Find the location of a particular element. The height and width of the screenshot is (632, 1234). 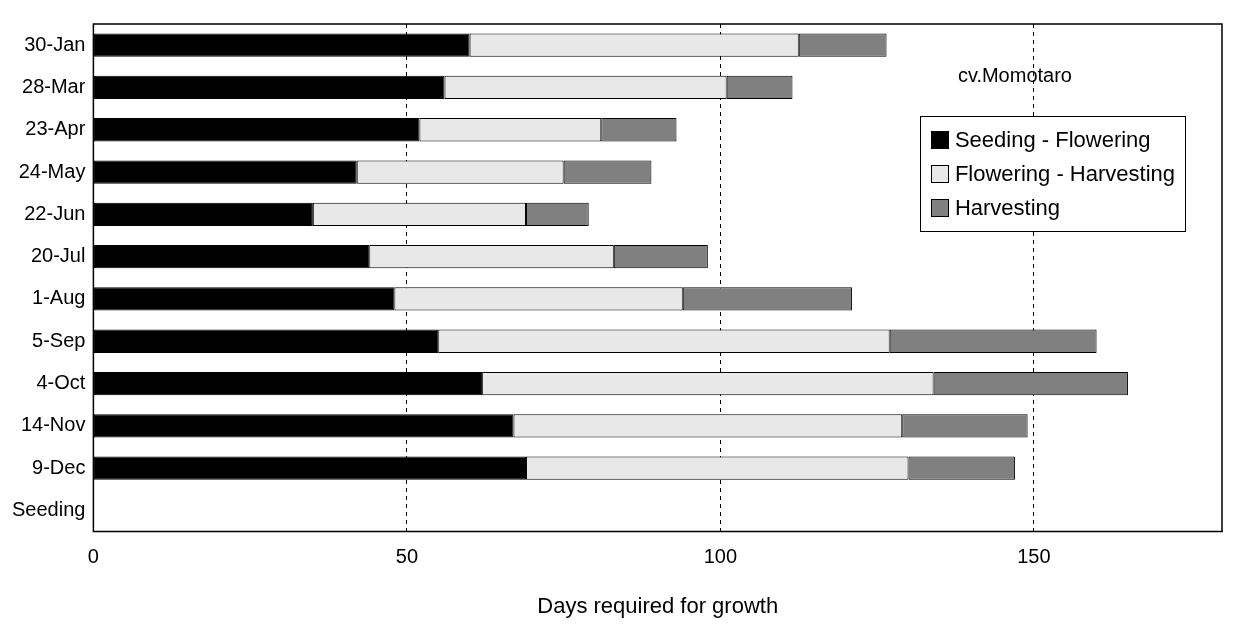

y-tick-label: 1-Aug is located at coordinates (59, 297).